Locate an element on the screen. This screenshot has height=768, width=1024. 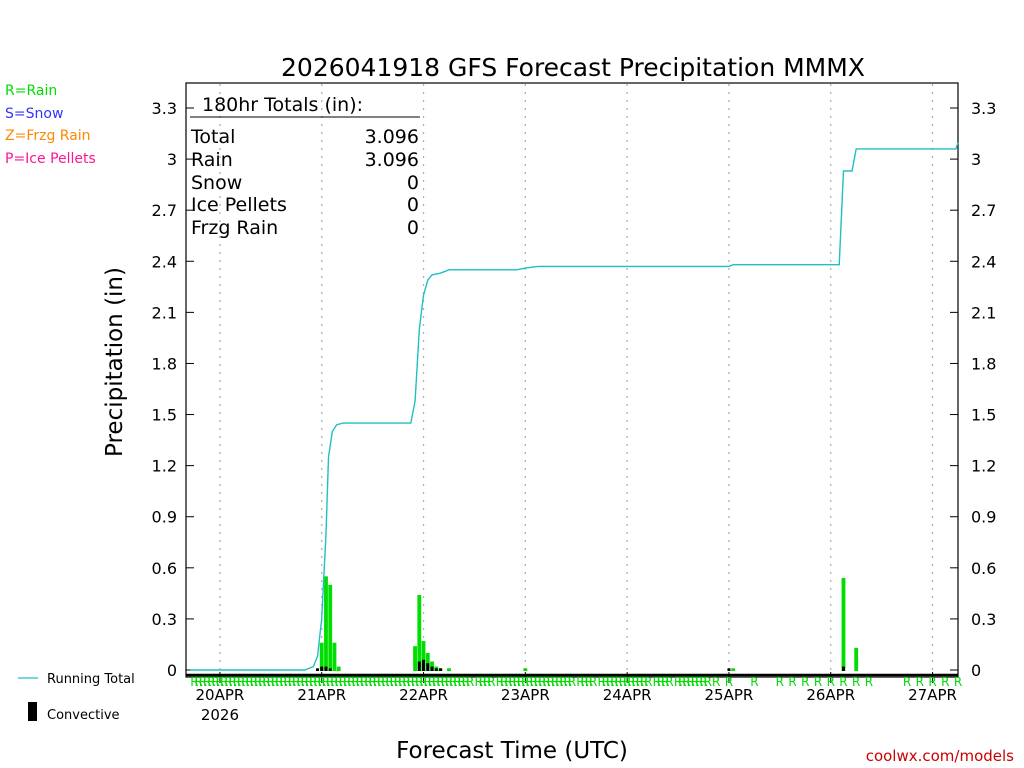
y-tick-label-right-1.5: 1.5 is located at coordinates (983, 415).